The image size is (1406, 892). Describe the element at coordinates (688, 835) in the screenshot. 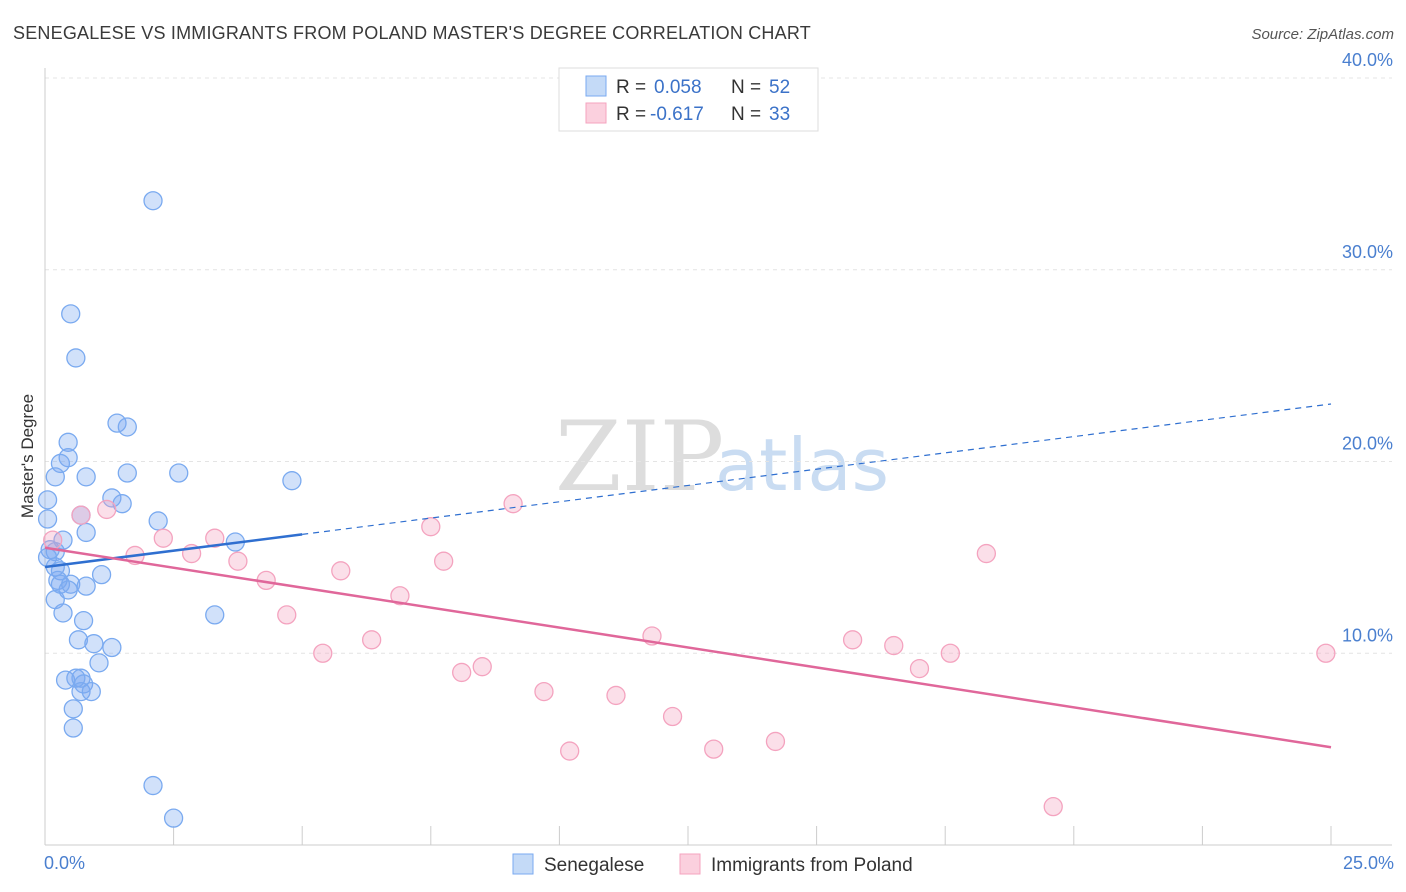

I see `x-ticks` at that location.